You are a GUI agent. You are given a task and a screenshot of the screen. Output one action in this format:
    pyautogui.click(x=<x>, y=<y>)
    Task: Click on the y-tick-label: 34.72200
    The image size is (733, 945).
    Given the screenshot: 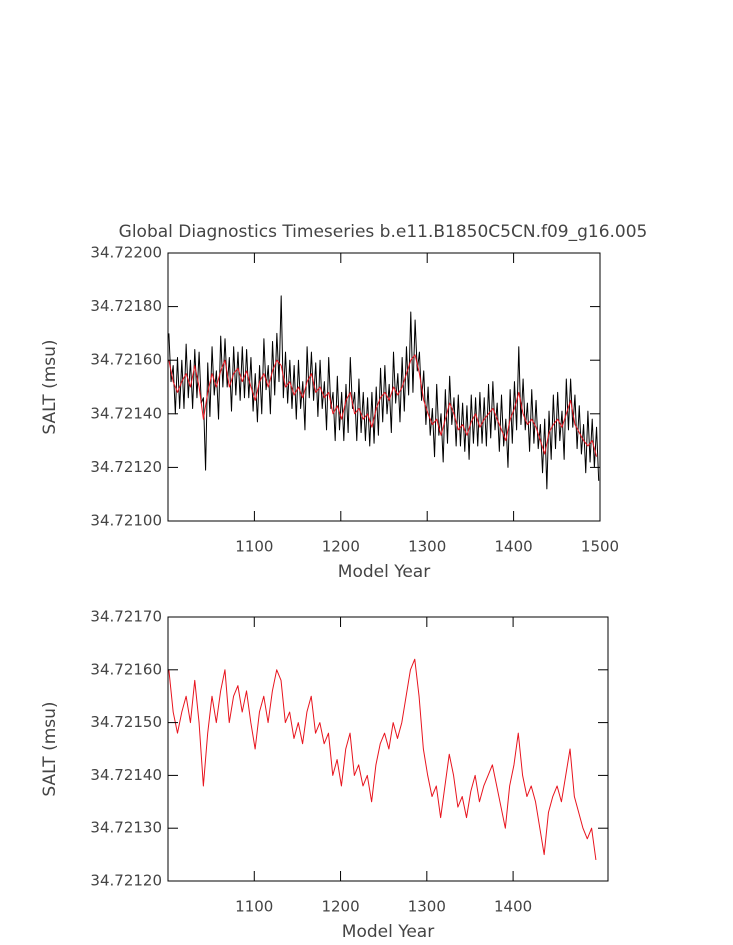 What is the action you would take?
    pyautogui.click(x=126, y=253)
    